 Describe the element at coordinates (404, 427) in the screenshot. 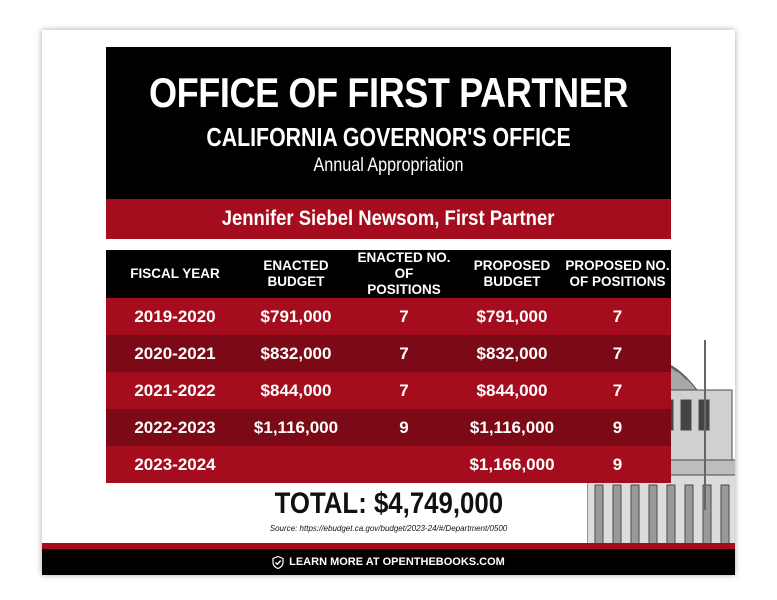

I see `enacted-positions-cell: 9` at that location.